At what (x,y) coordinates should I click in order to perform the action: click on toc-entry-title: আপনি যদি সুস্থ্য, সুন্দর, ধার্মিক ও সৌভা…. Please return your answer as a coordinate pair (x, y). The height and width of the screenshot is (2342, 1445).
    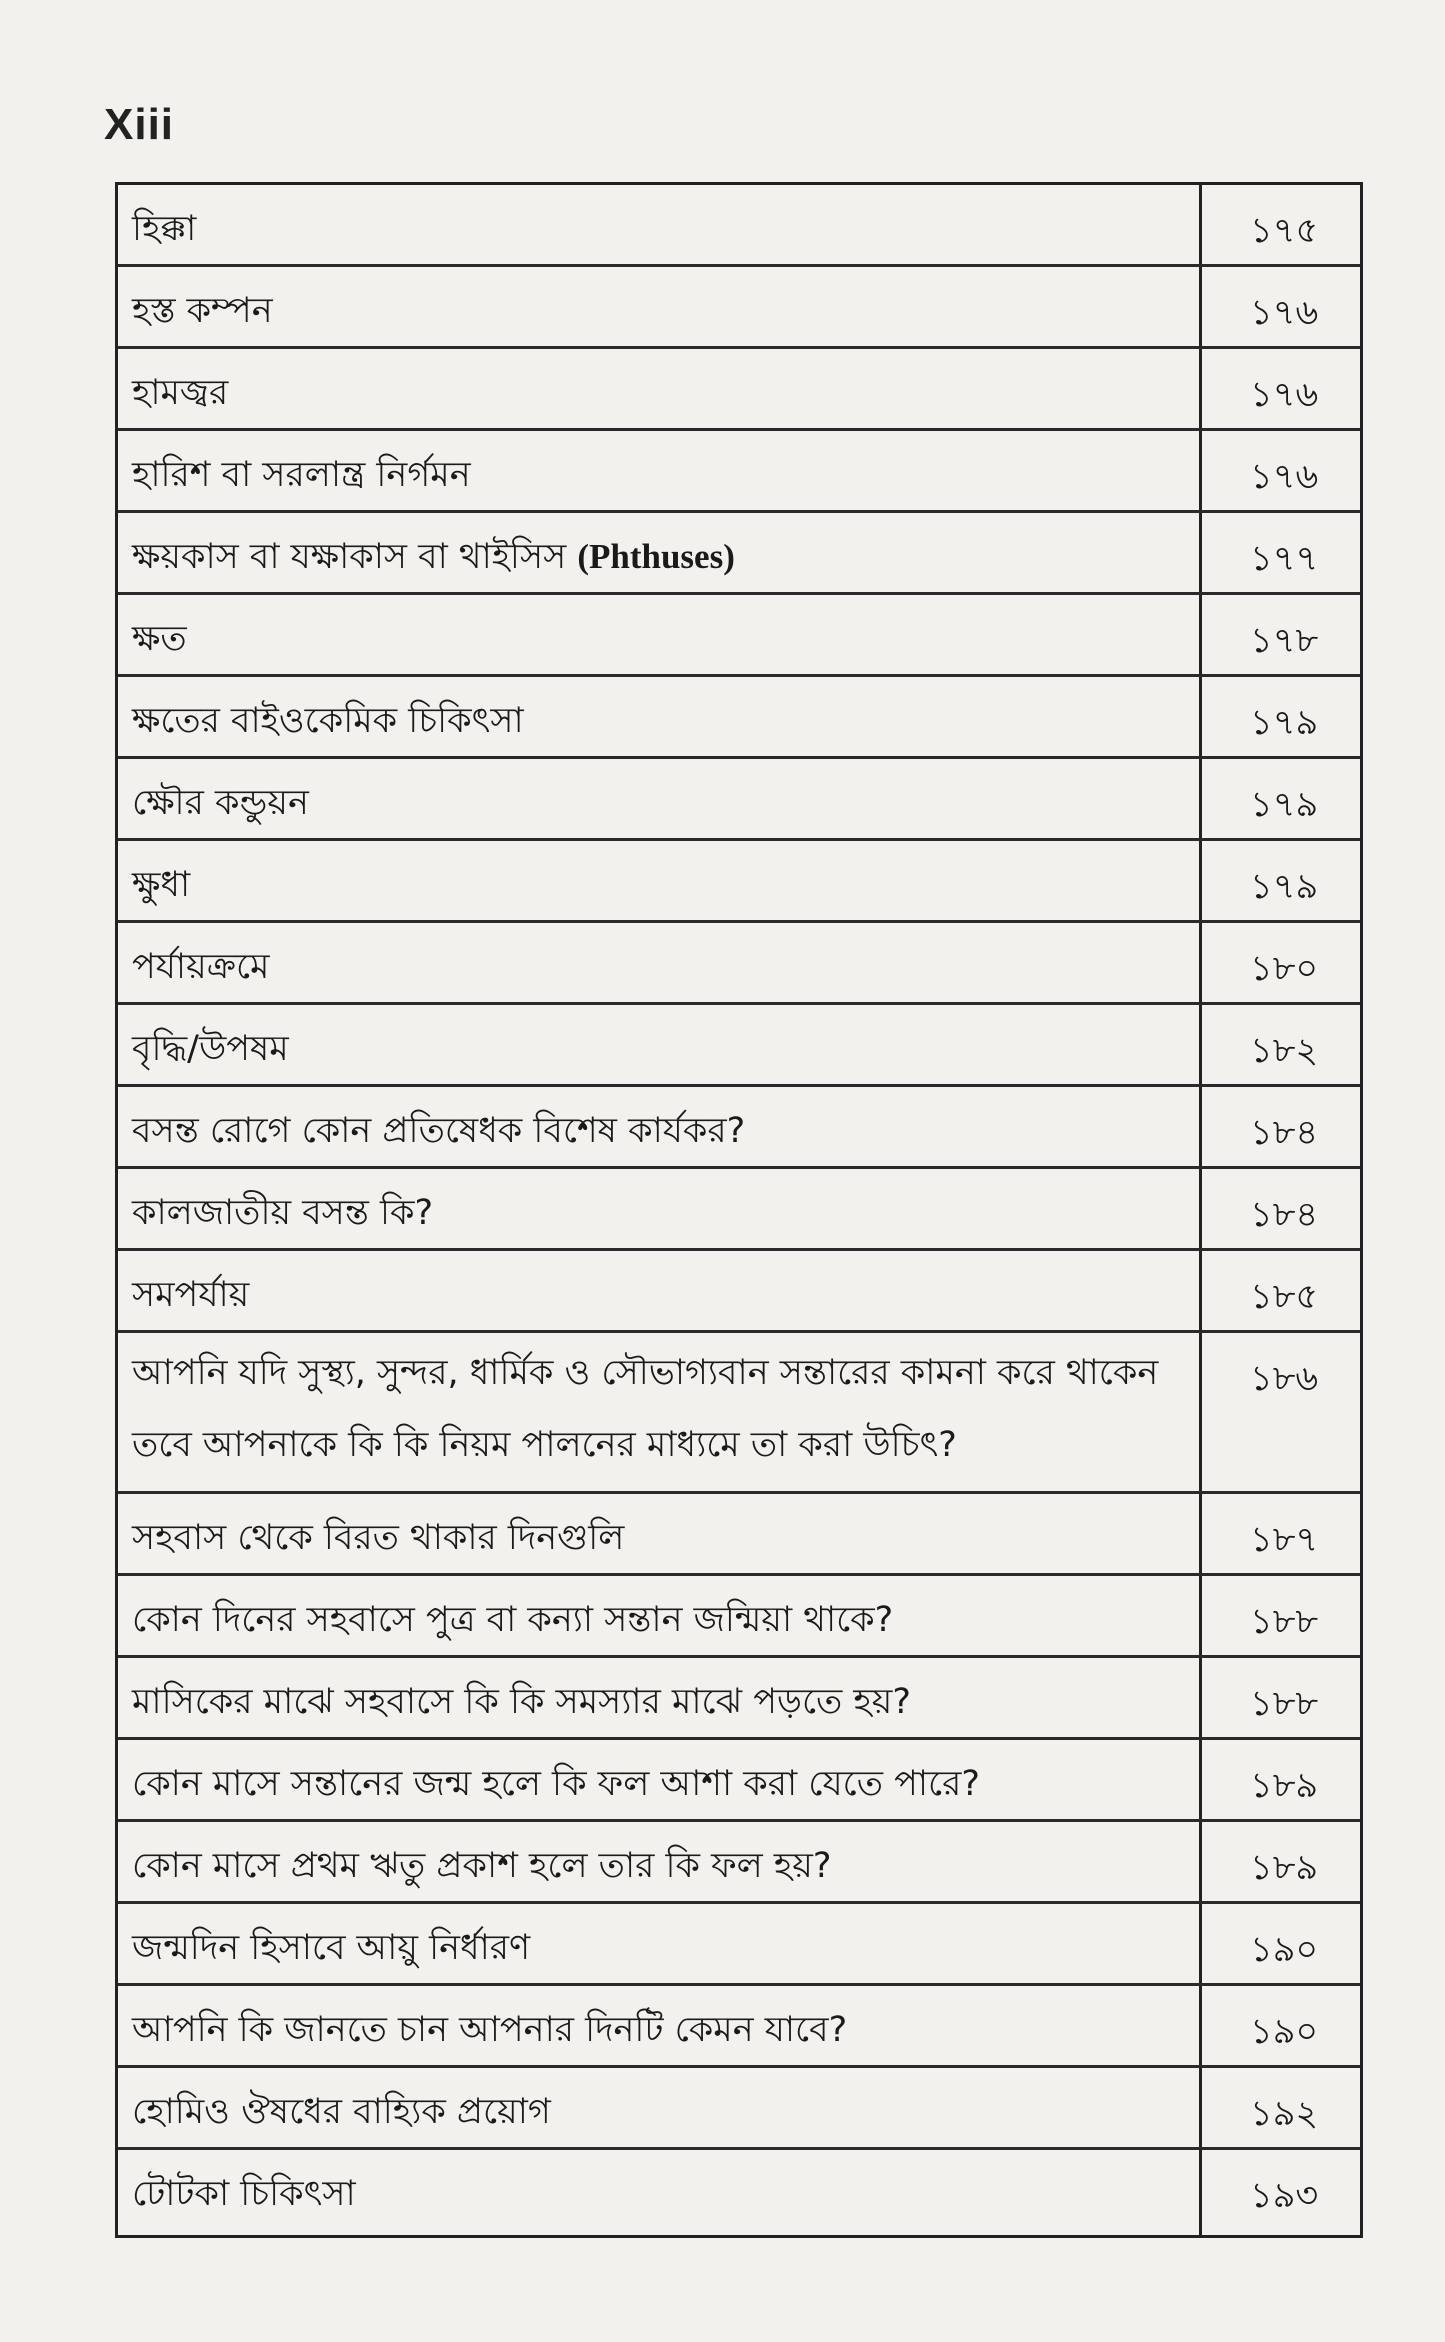
    Looking at the image, I should click on (660, 1412).